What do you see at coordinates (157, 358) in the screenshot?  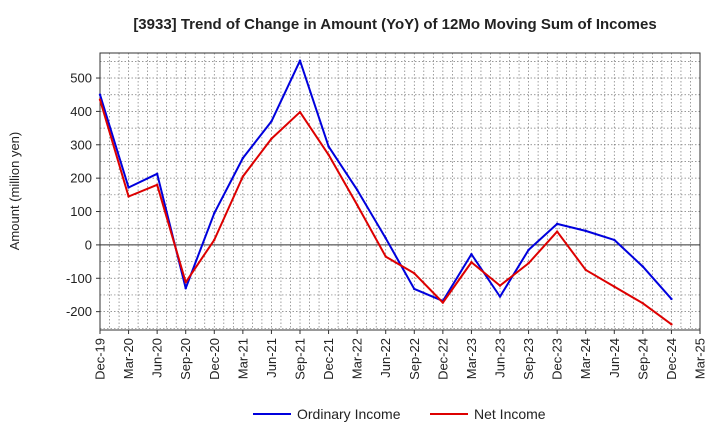 I see `x-tick-label: Jun-20` at bounding box center [157, 358].